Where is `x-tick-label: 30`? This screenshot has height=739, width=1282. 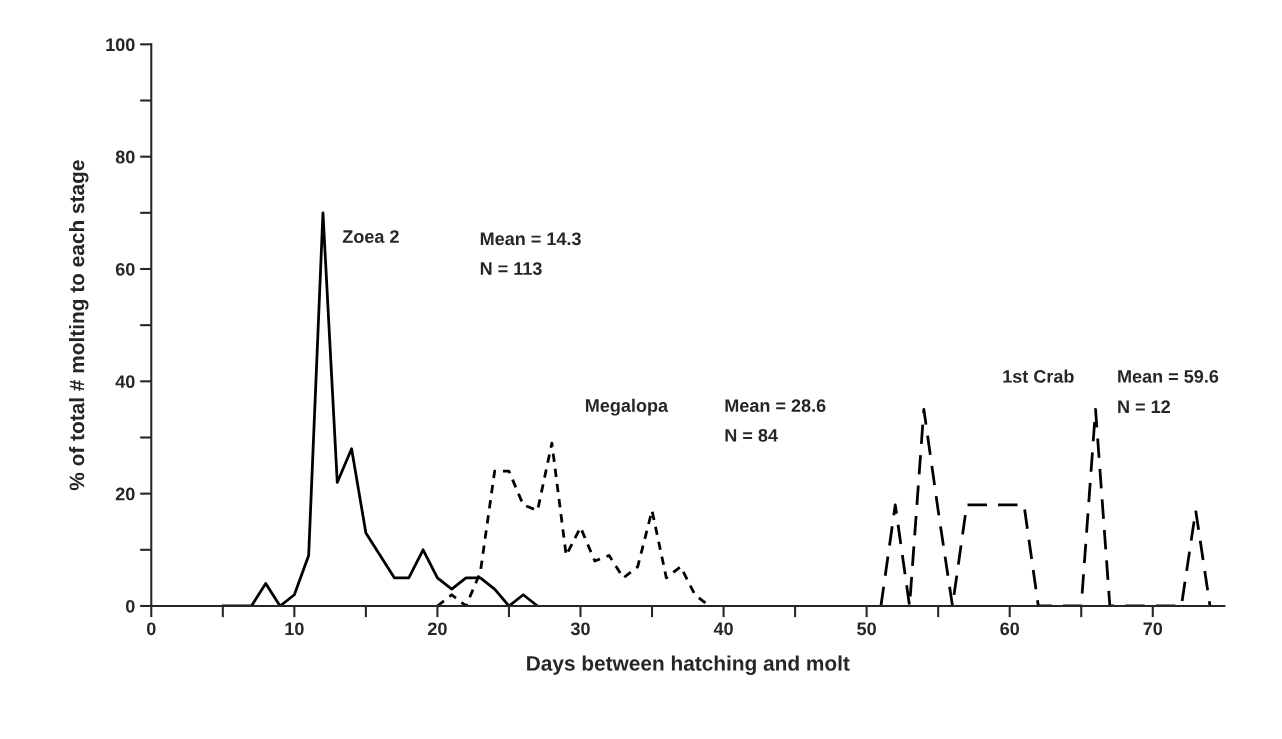 x-tick-label: 30 is located at coordinates (580, 629).